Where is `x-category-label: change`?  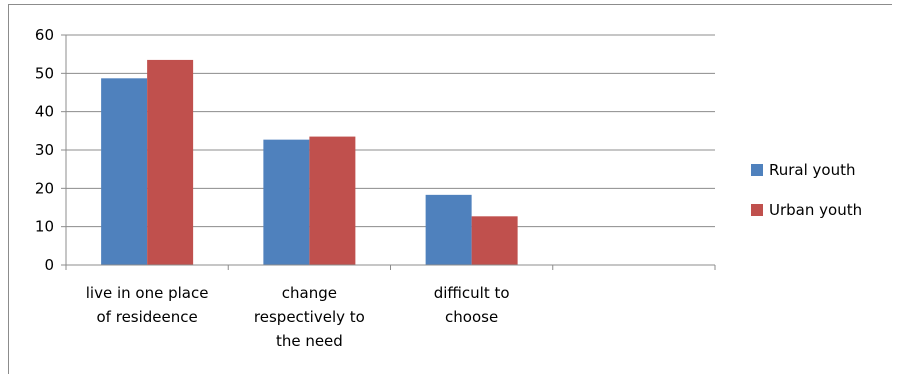 x-category-label: change is located at coordinates (309, 293).